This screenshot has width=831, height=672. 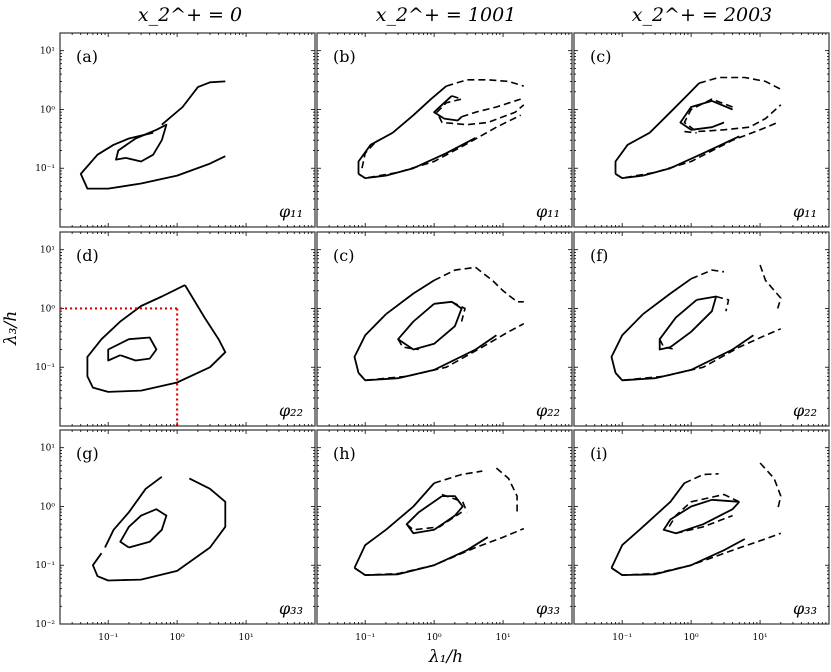 I want to click on panel-c: (c) φ₁₁, so click(x=701, y=130).